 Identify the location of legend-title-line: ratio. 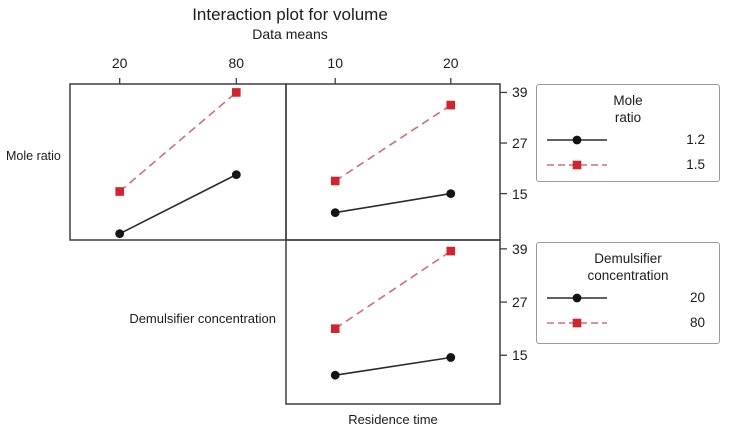
(628, 117).